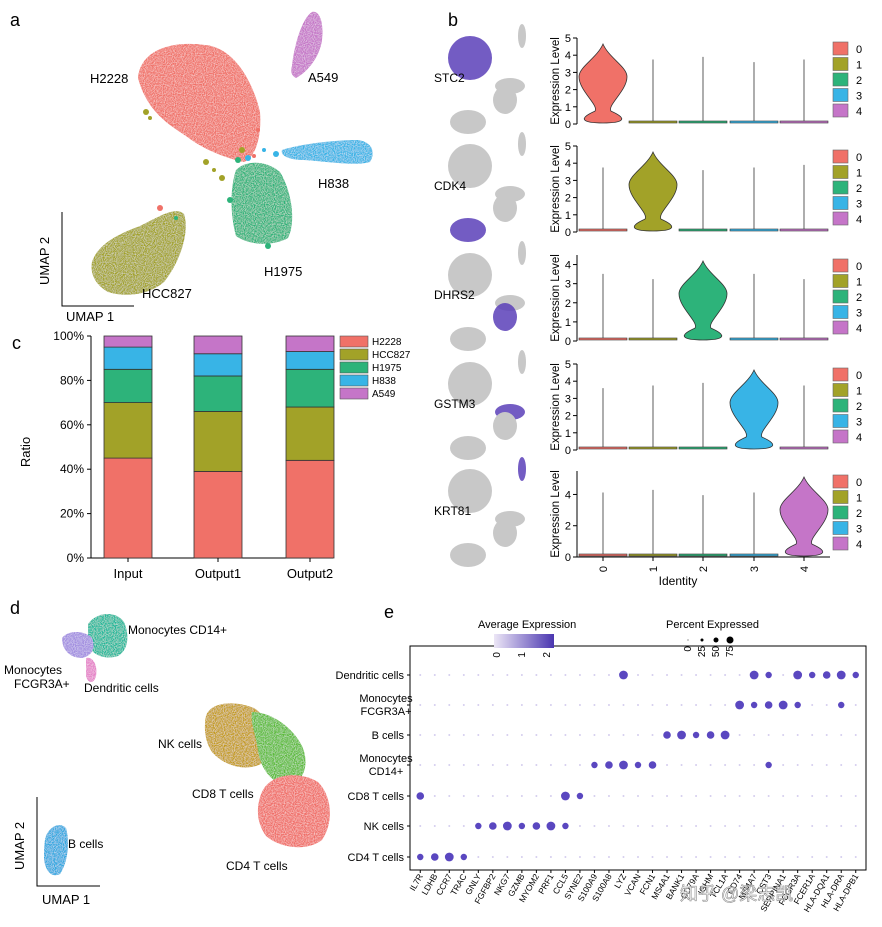  What do you see at coordinates (278, 749) in the screenshot?
I see `cluster-cd8` at bounding box center [278, 749].